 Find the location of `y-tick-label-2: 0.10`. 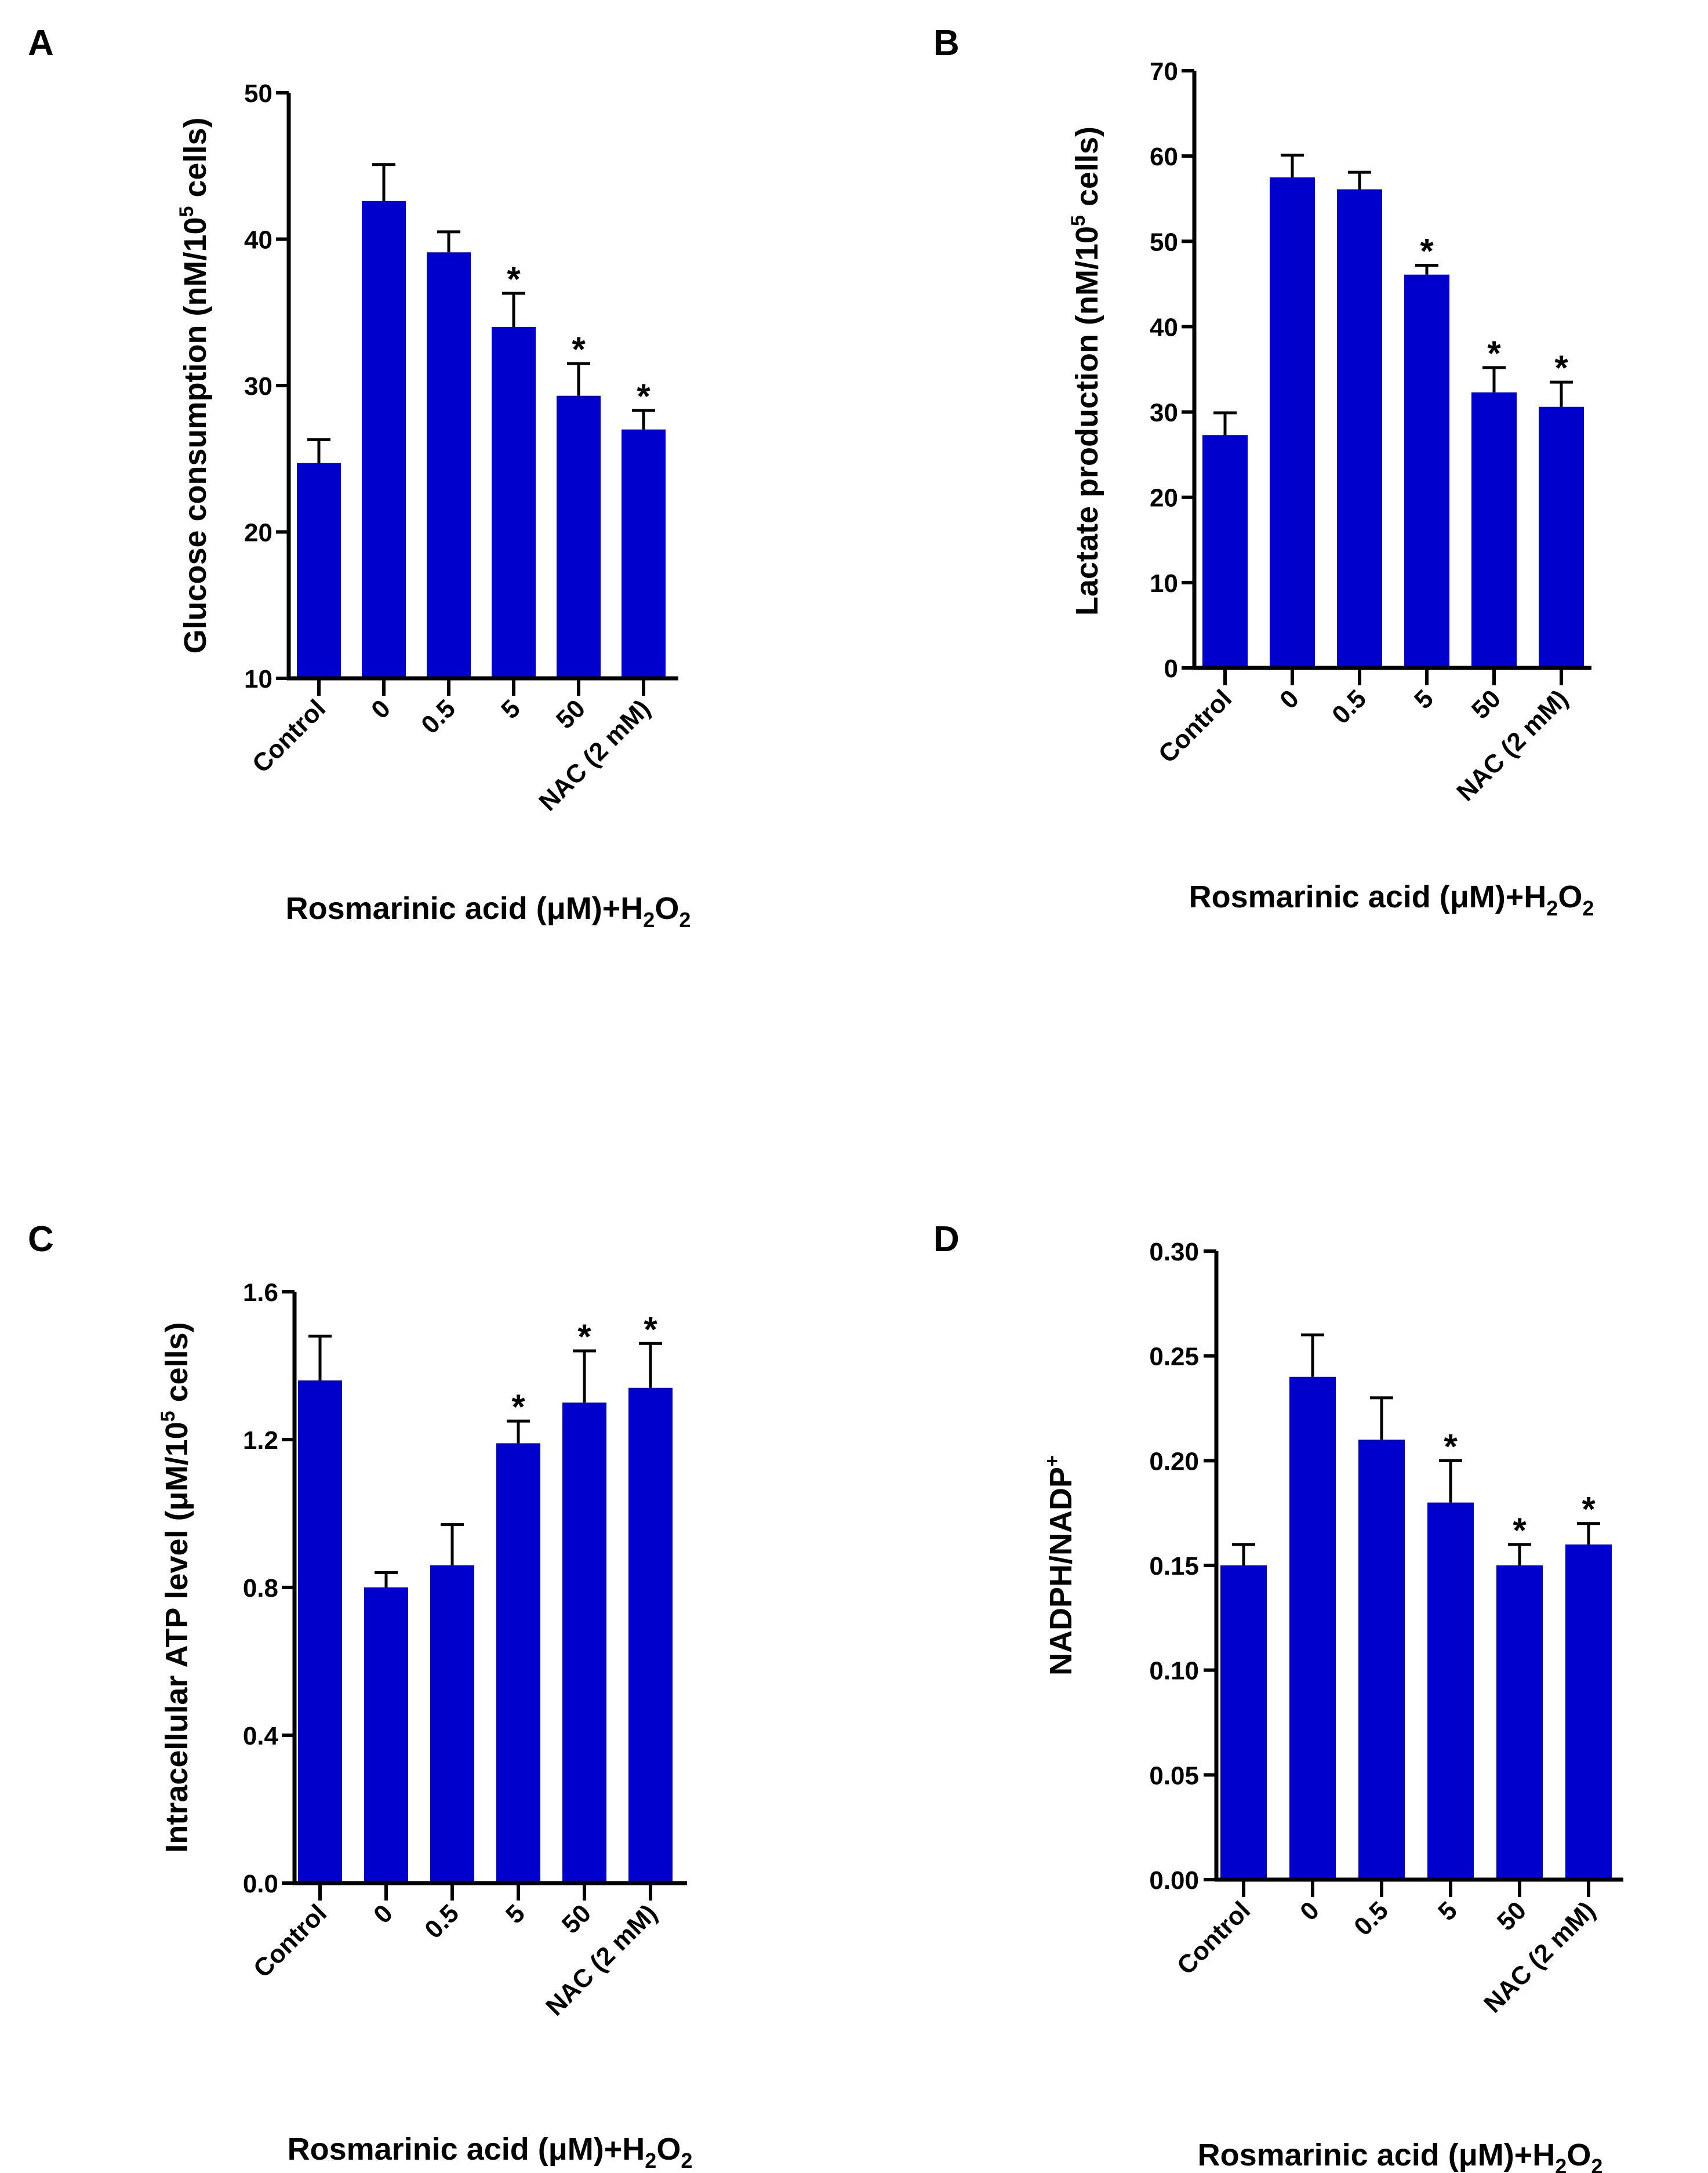

y-tick-label-2: 0.10 is located at coordinates (1174, 1671).